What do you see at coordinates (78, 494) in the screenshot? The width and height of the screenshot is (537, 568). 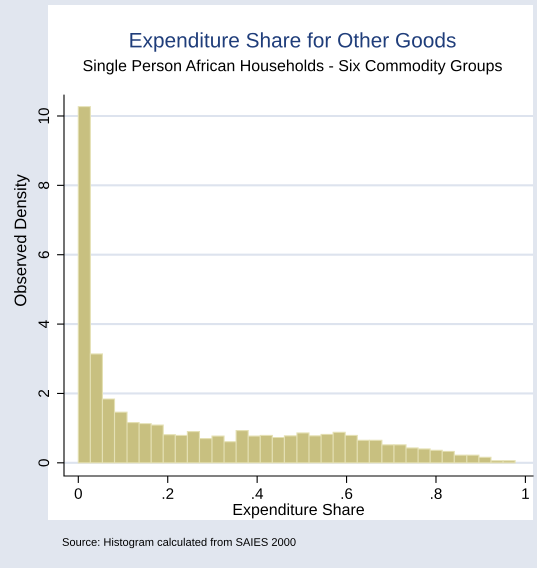 I see `x-tick-label: 0` at bounding box center [78, 494].